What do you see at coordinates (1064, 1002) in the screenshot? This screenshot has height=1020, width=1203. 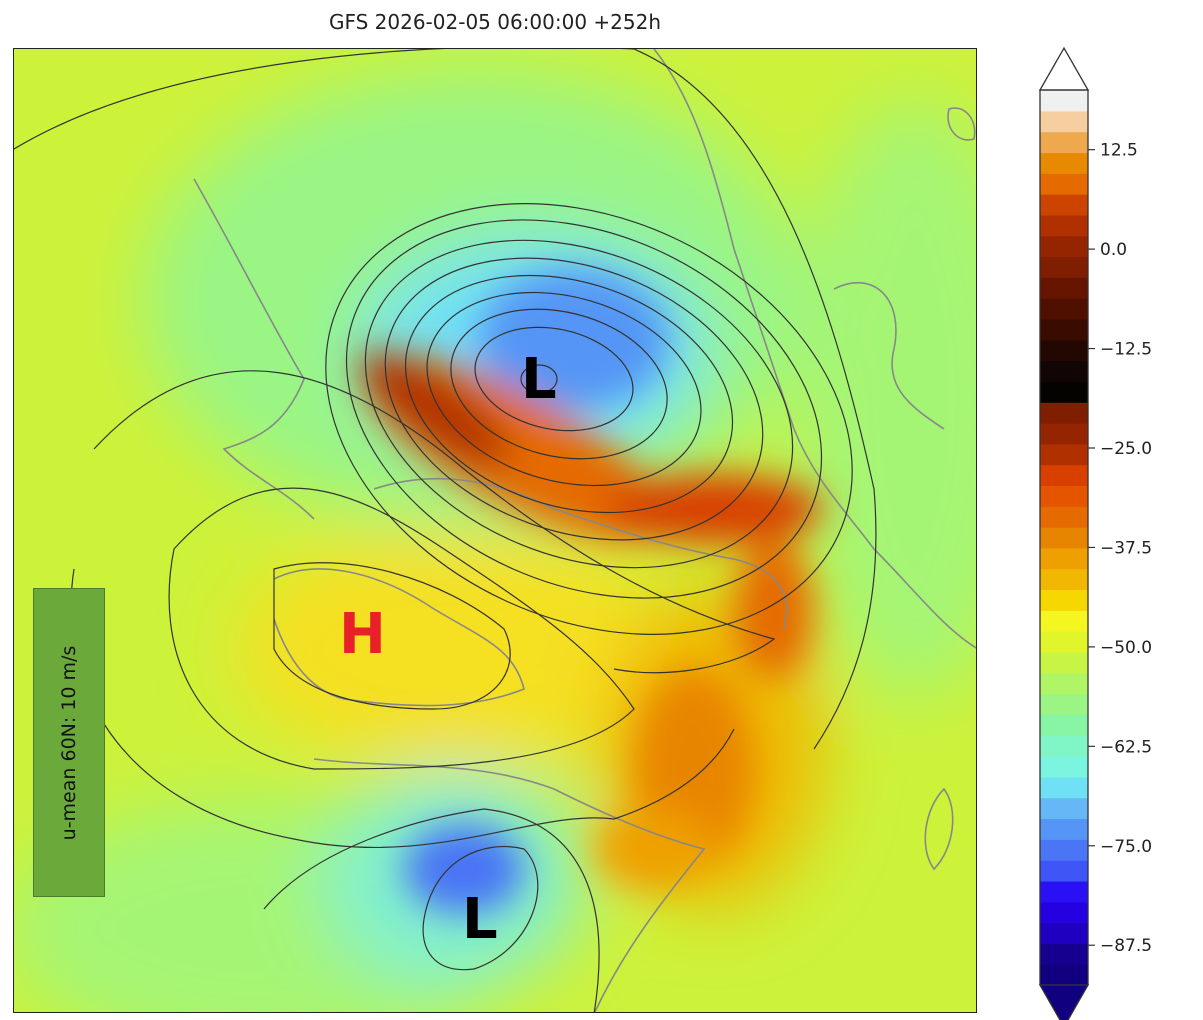 I see `colorbar-extend-min` at bounding box center [1064, 1002].